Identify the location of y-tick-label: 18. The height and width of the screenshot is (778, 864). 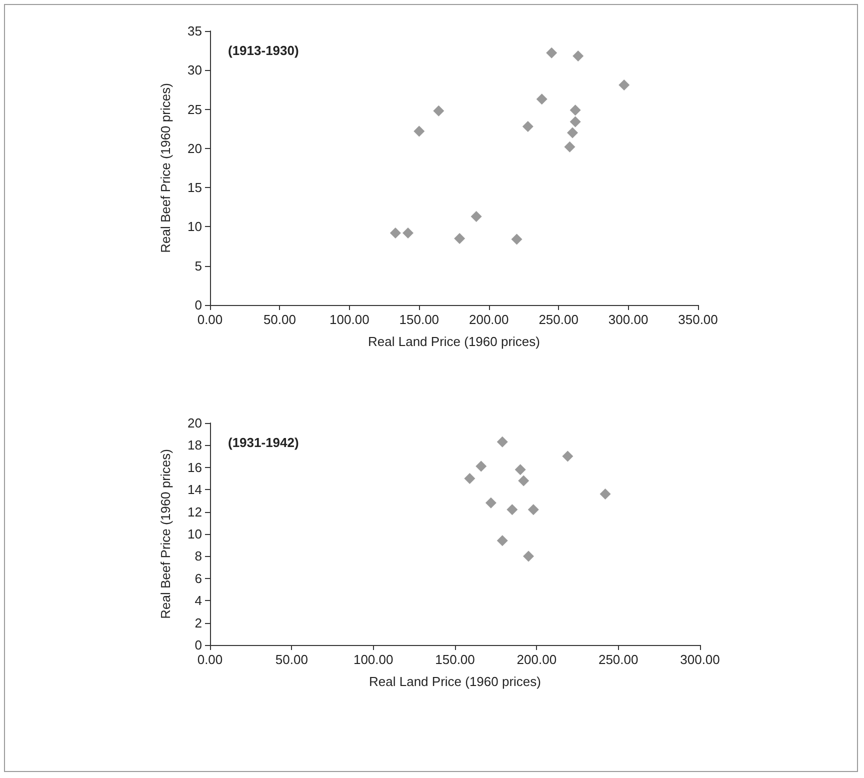
(195, 445).